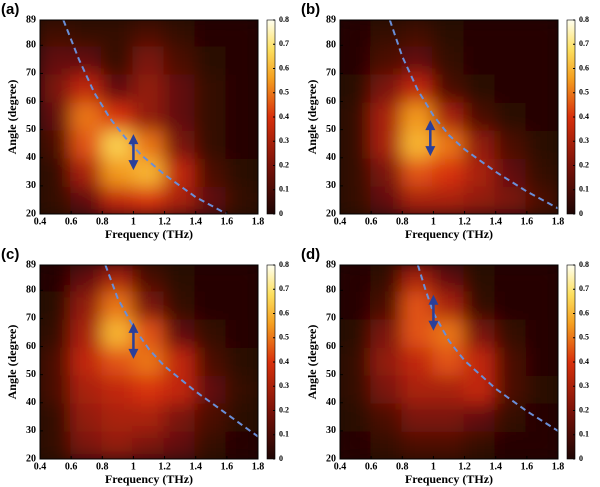  What do you see at coordinates (581, 213) in the screenshot?
I see `colorbar-tick-label: 0` at bounding box center [581, 213].